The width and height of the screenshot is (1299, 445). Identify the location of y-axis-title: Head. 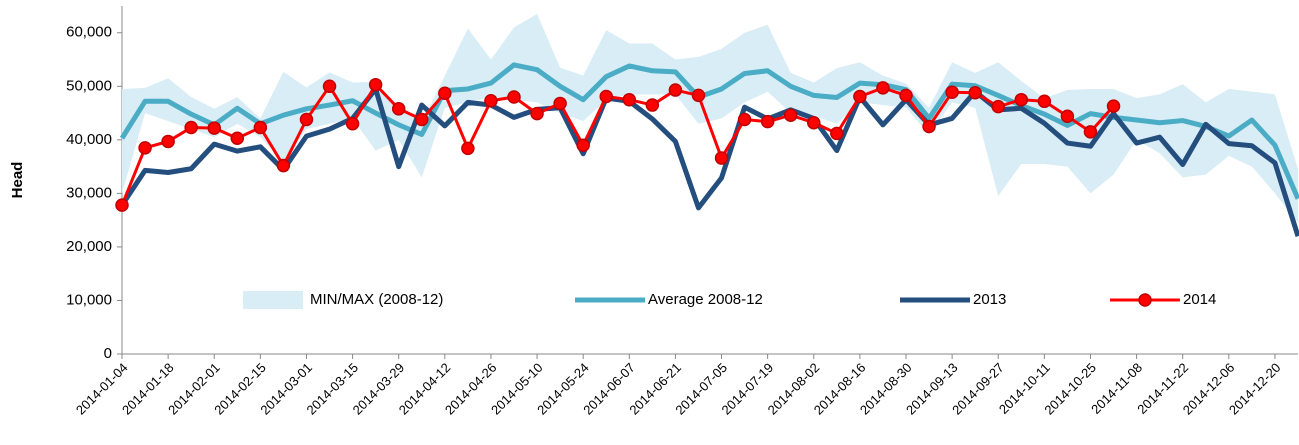
(17, 180).